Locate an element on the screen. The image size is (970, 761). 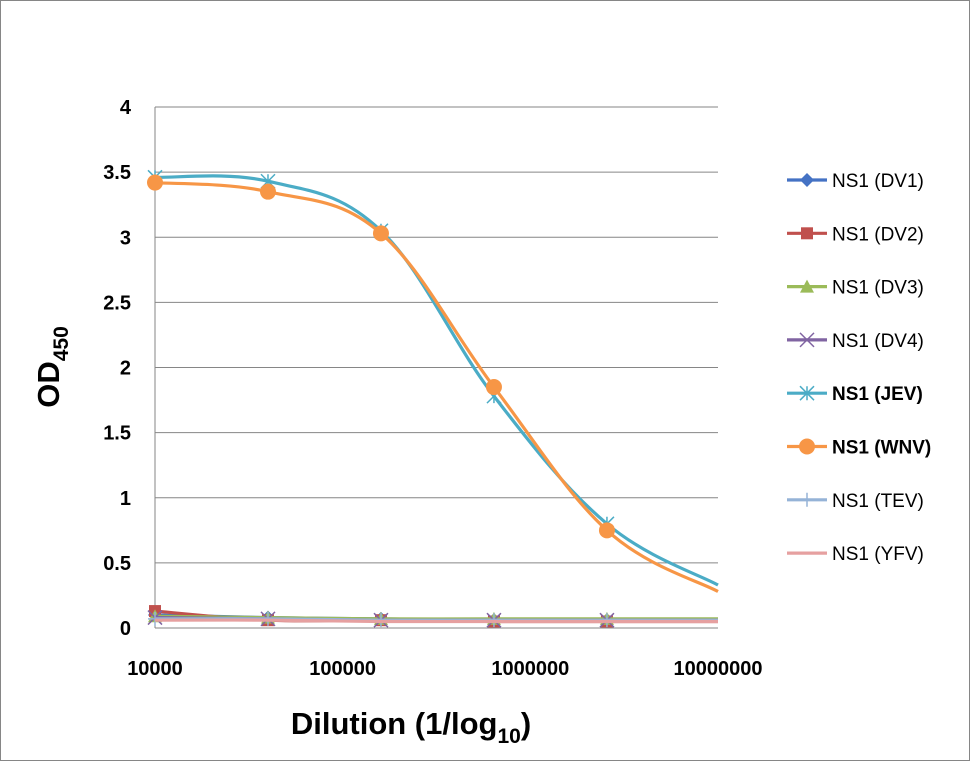
x-axis-title: Dilution (1/log10) is located at coordinates (411, 727).